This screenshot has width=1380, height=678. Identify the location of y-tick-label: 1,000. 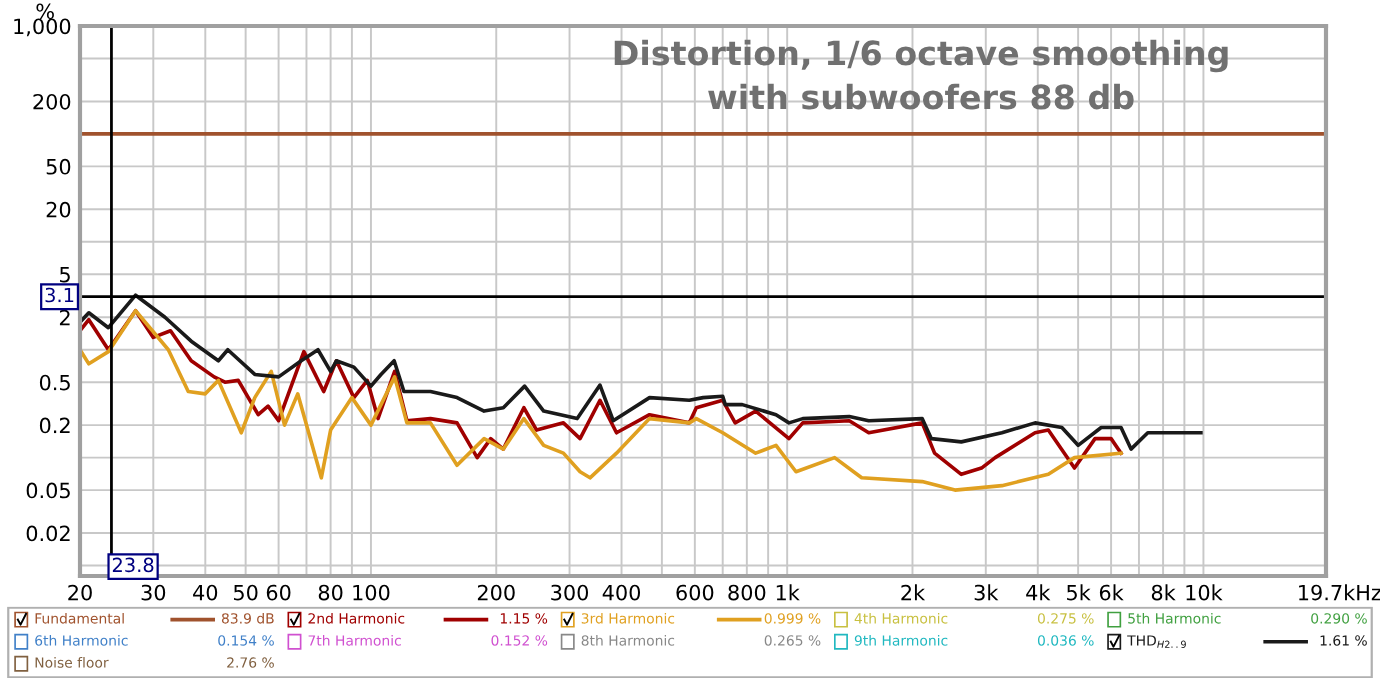
(42, 27).